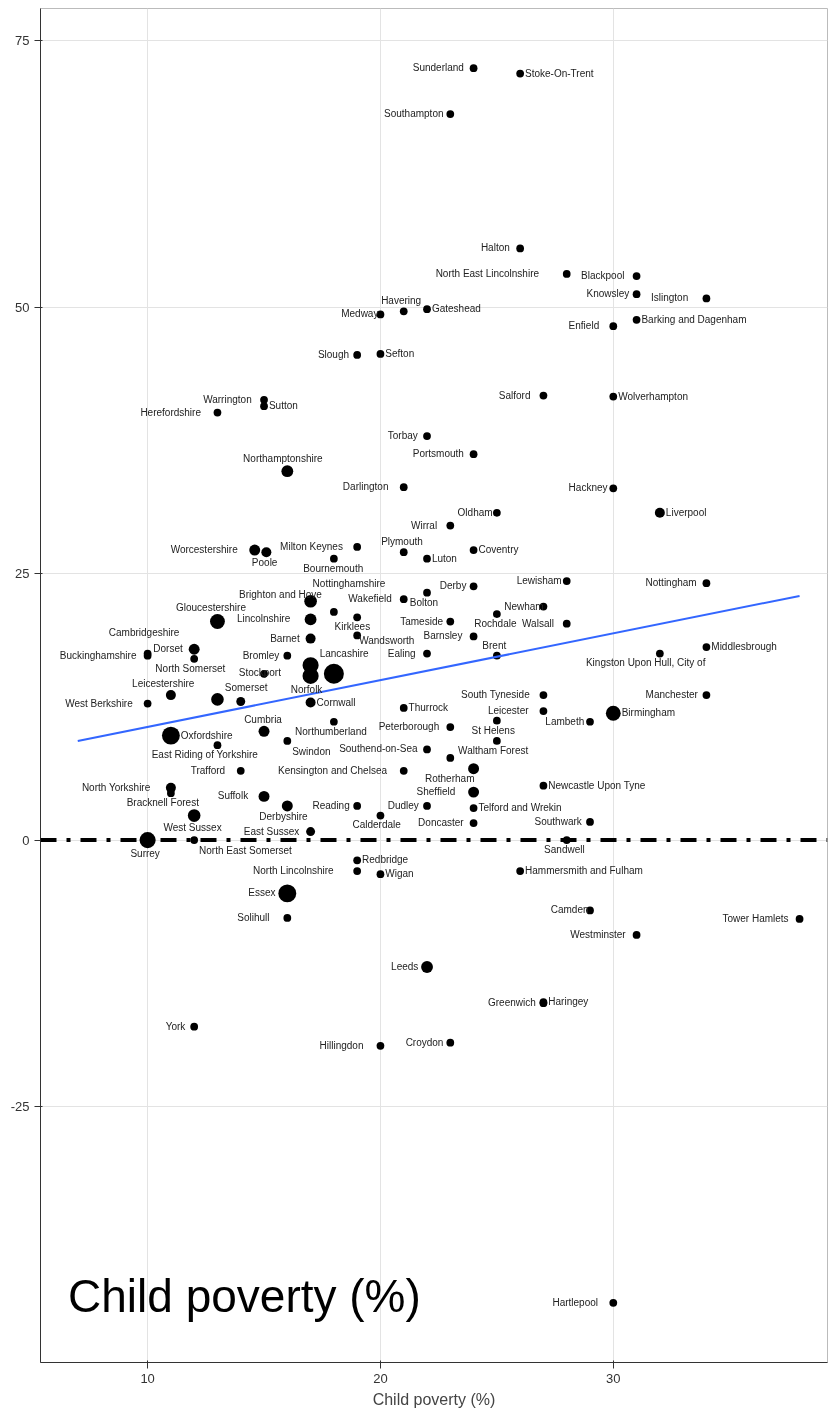 The width and height of the screenshot is (831, 1418). Describe the element at coordinates (568, 1002) in the screenshot. I see `annotation: Haringey` at that location.